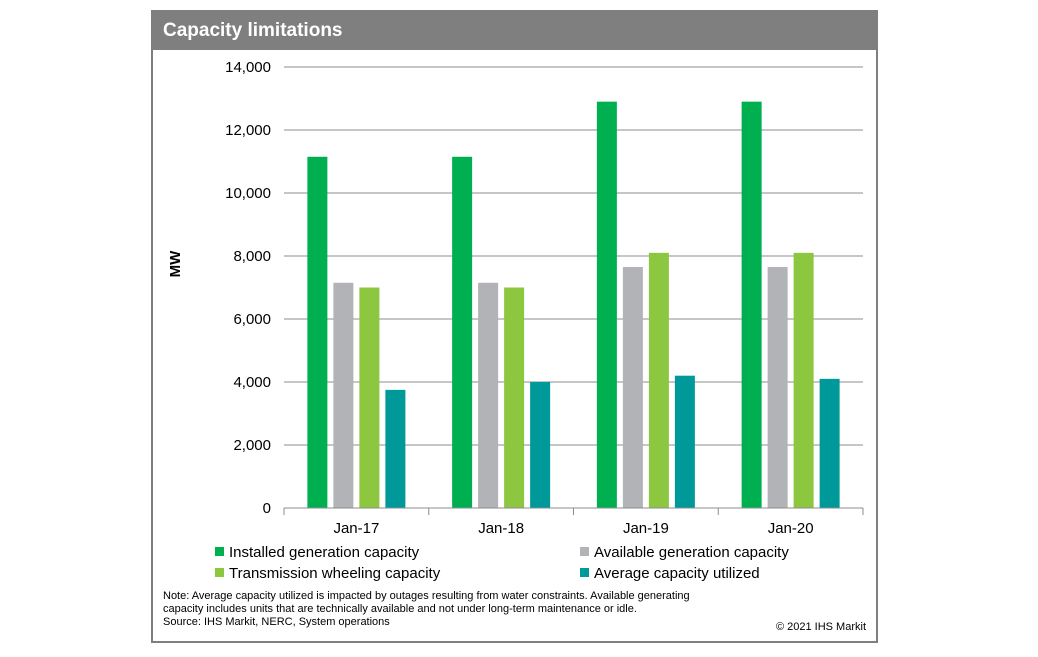 Image resolution: width=1038 pixels, height=657 pixels. What do you see at coordinates (356, 528) in the screenshot?
I see `x-tick-label: Jan-17` at bounding box center [356, 528].